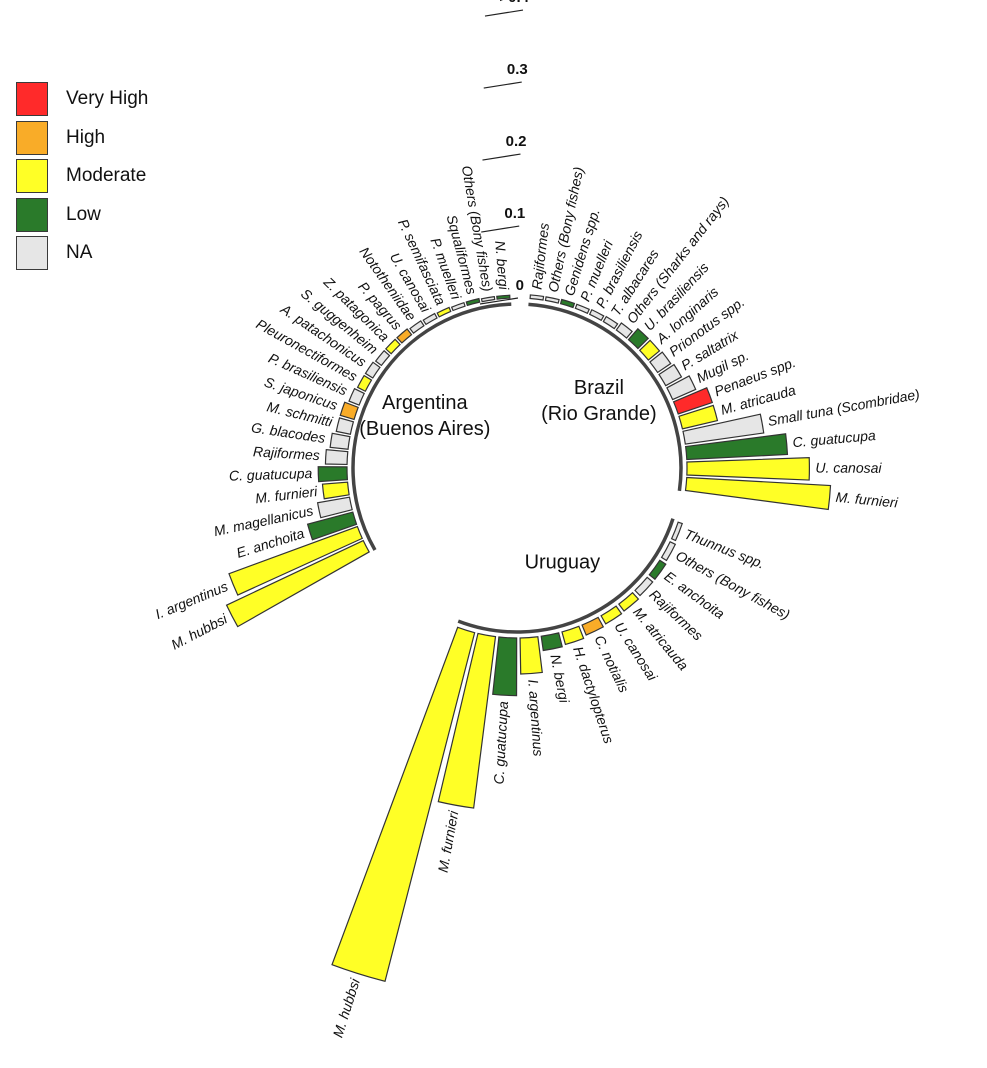 The height and width of the screenshot is (1068, 987). I want to click on uruguay-bar-others-bony-fishes, so click(668, 551).